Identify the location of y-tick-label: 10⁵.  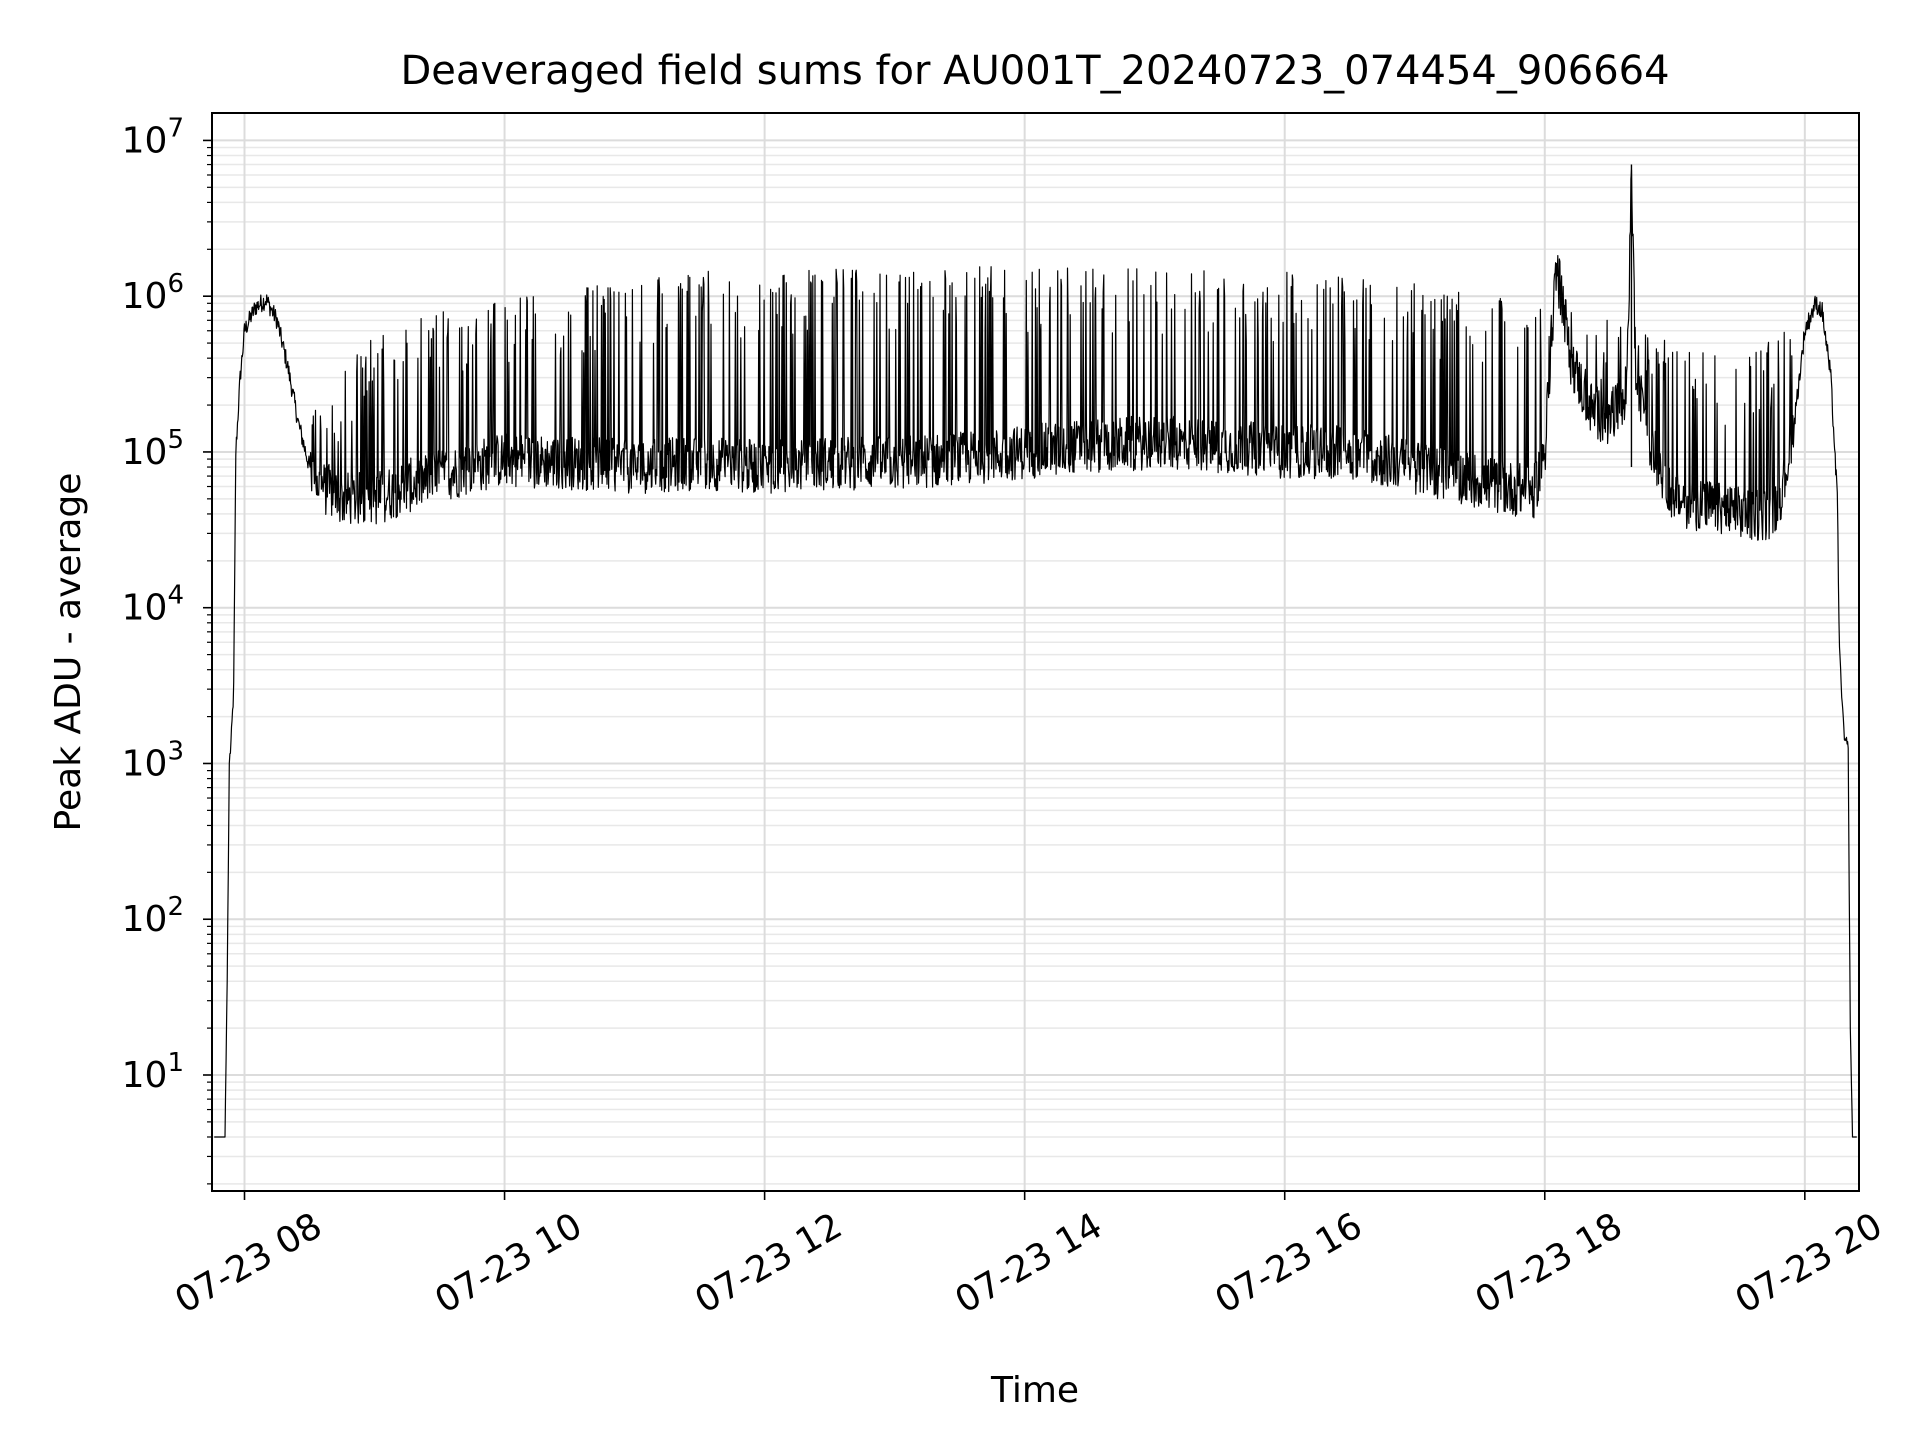
(153, 449).